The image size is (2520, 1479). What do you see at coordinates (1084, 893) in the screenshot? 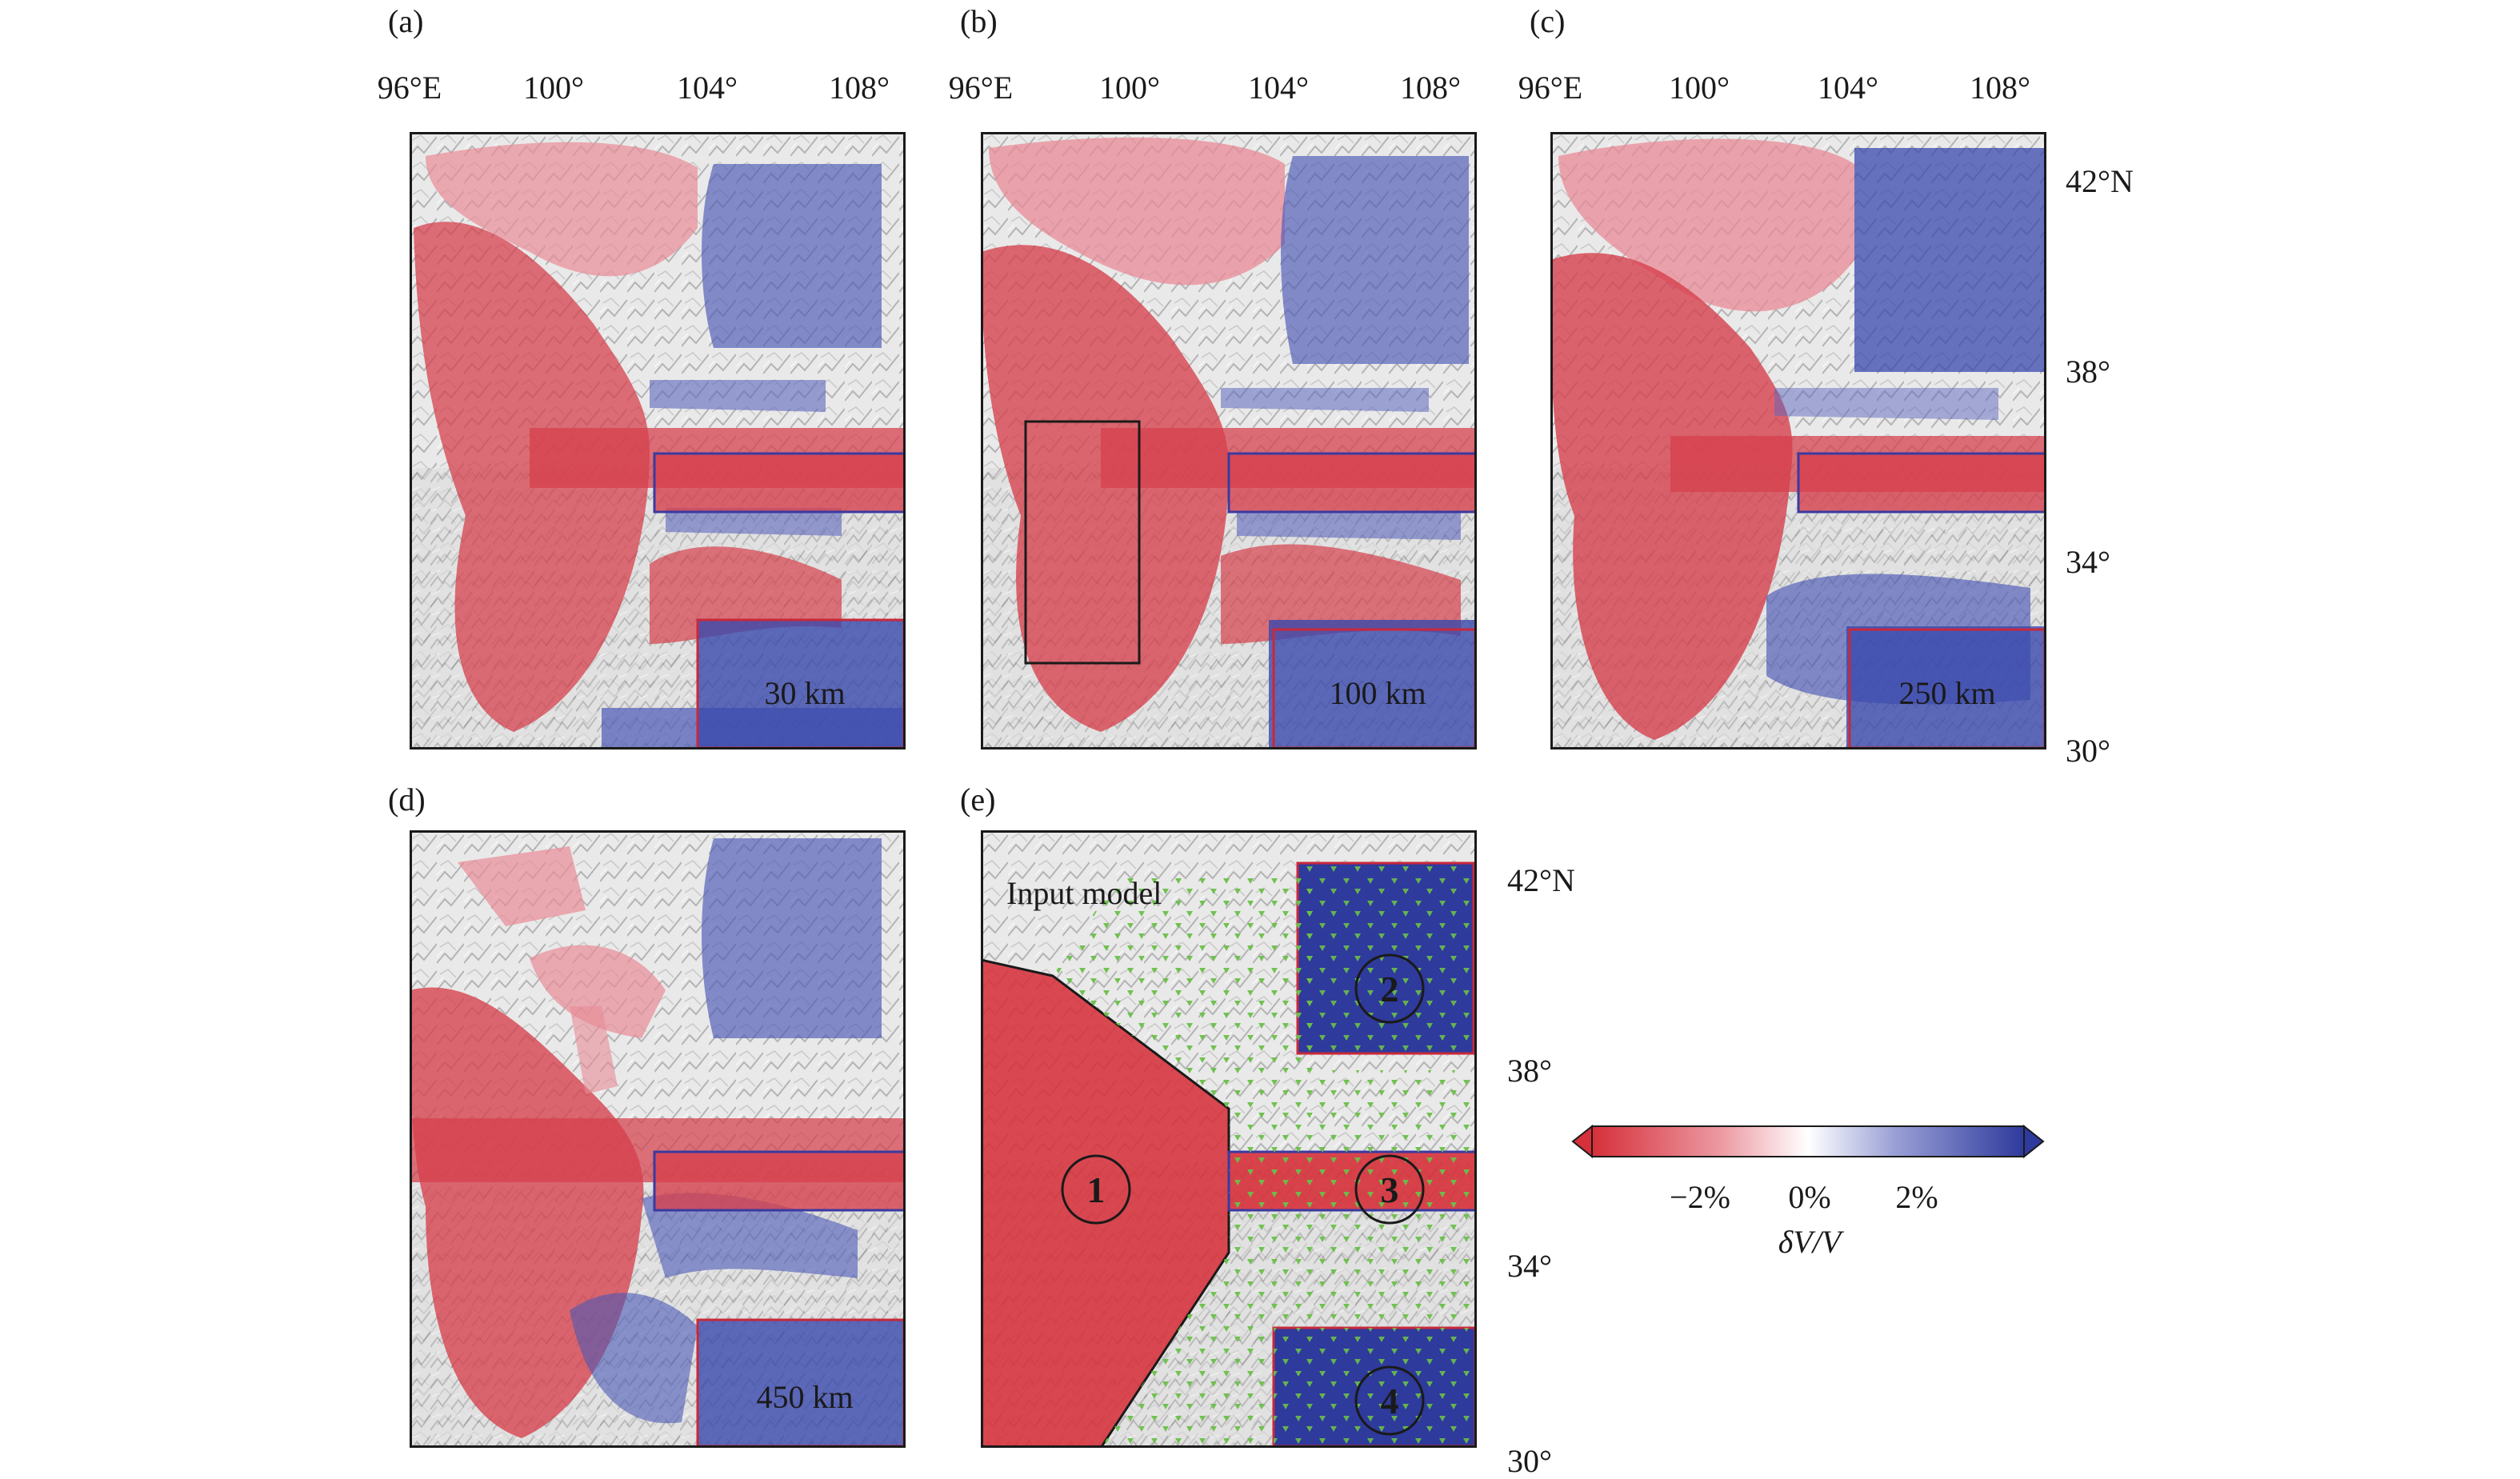
I see `input-model-label: Input model` at bounding box center [1084, 893].